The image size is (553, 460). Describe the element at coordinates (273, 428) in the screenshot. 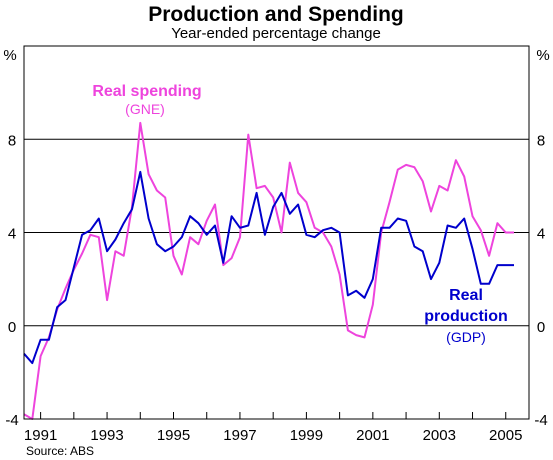

I see `x-axis: 1991 1993 1995 1997 1999 2001 2003 2005` at that location.